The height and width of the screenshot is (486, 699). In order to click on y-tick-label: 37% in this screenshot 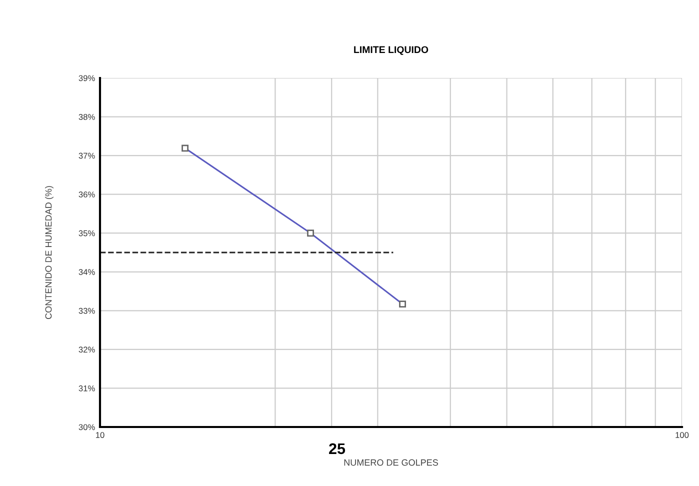, I will do `click(86, 155)`.